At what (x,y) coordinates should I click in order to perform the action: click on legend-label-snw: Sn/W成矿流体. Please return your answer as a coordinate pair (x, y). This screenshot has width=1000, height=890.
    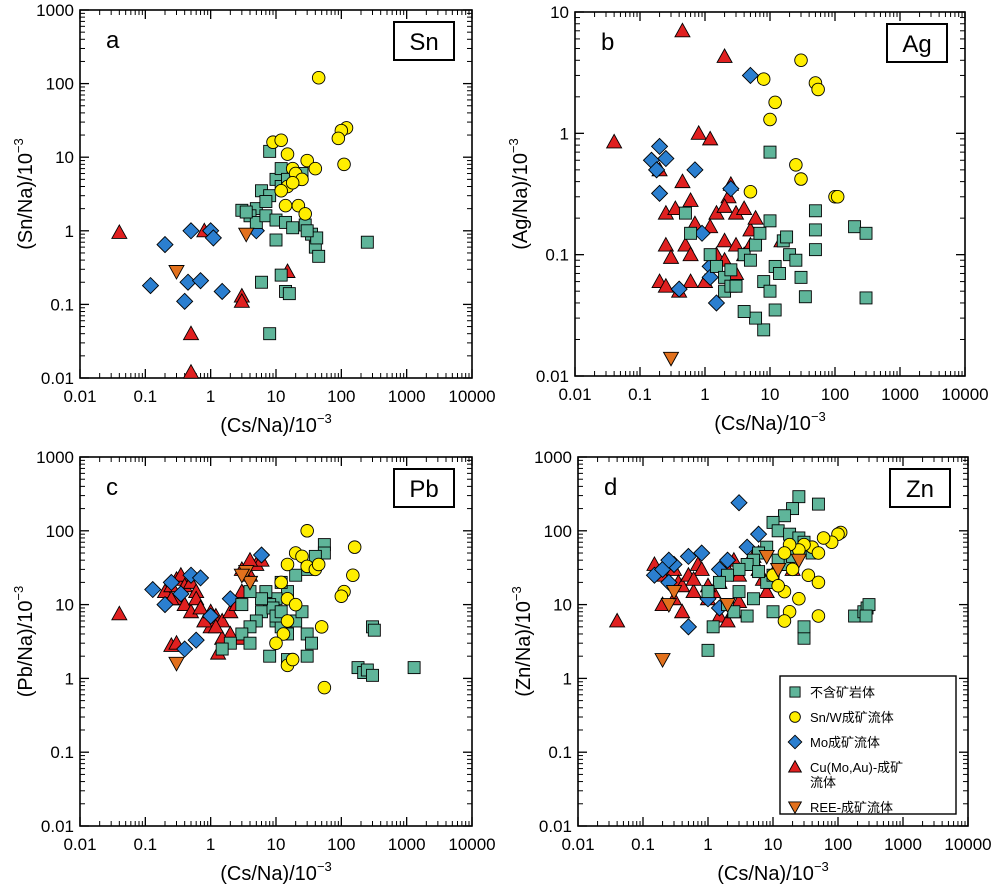
    Looking at the image, I should click on (852, 717).